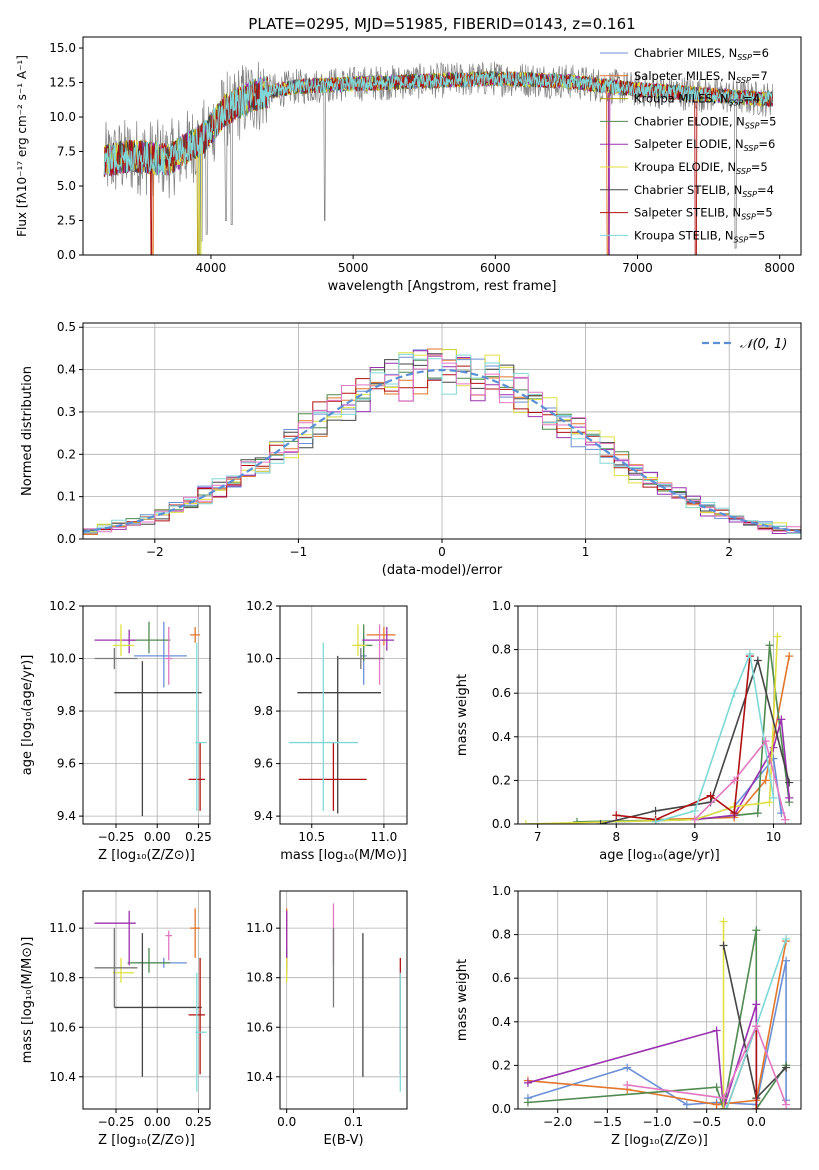  Describe the element at coordinates (442, 450) in the screenshot. I see `gaussian-curve` at that location.